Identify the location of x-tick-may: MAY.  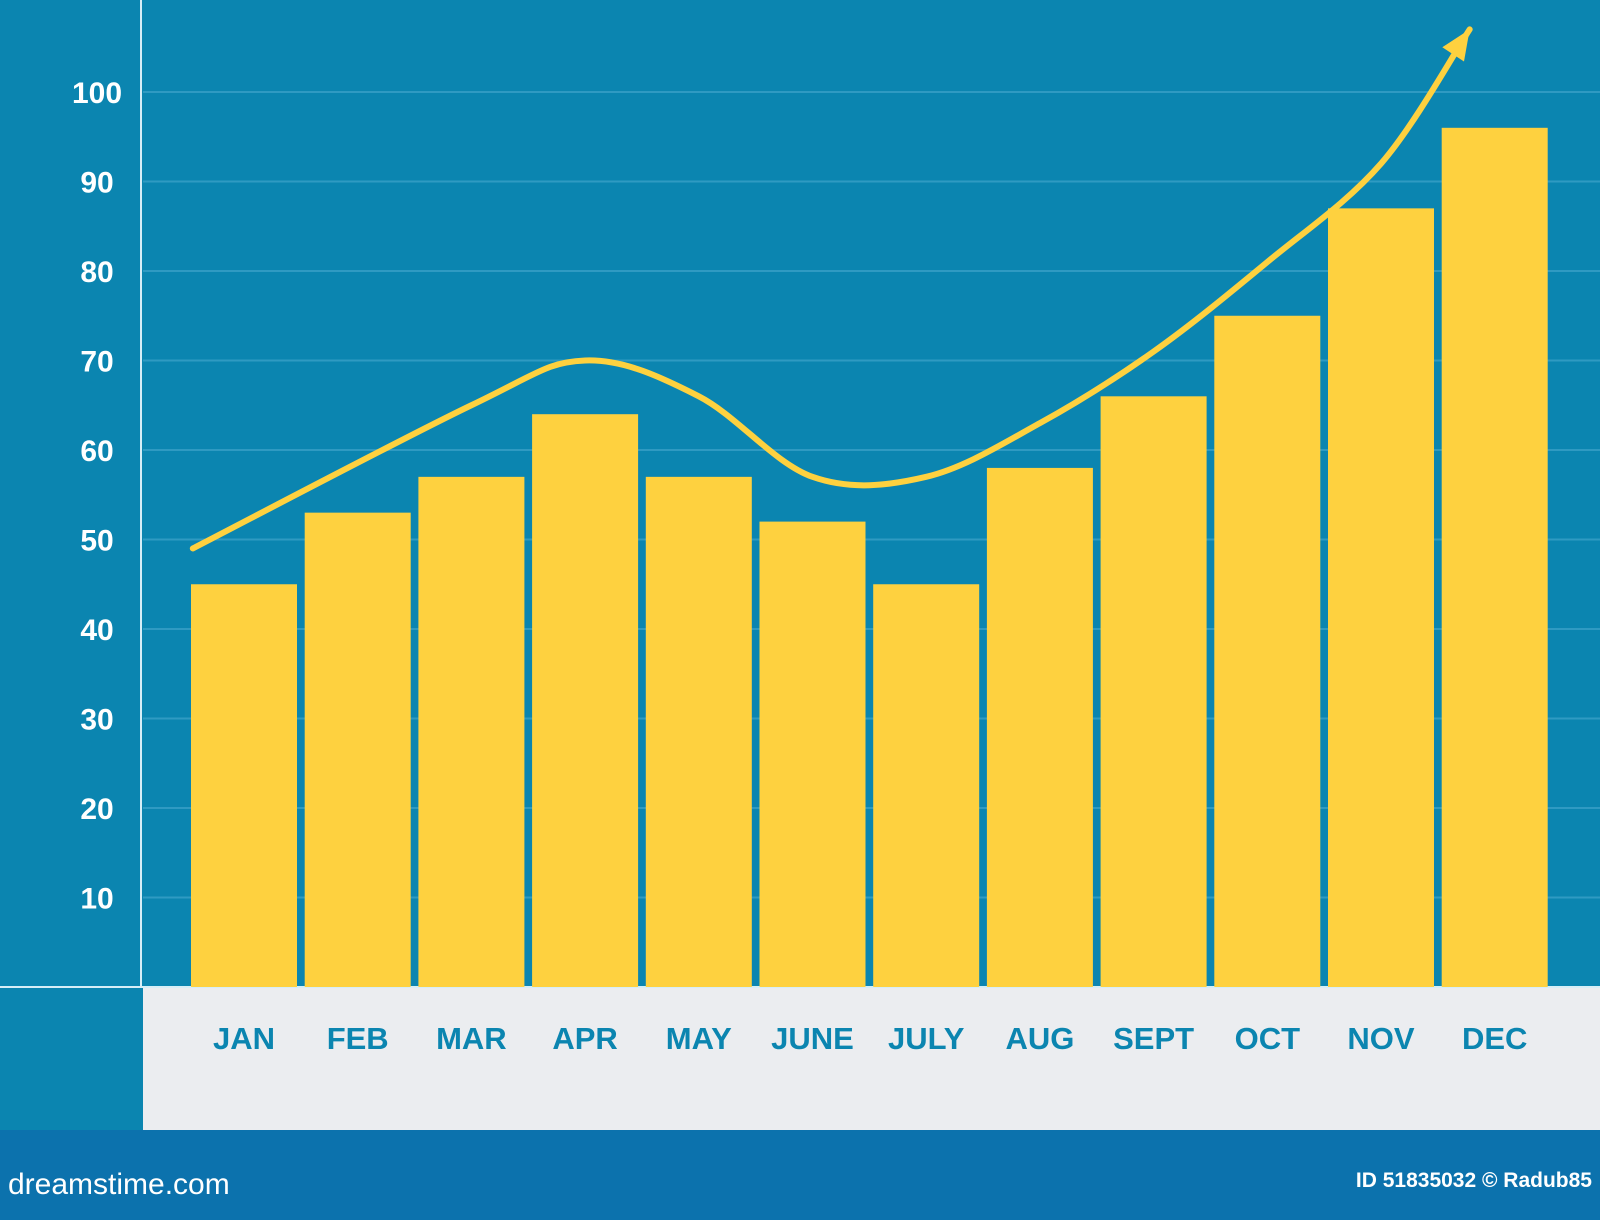
(699, 1038).